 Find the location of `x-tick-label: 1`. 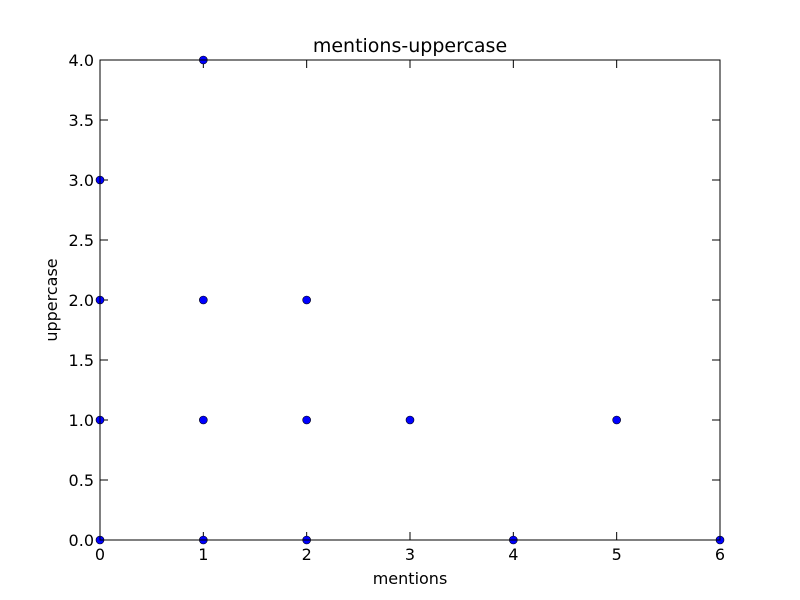

x-tick-label: 1 is located at coordinates (203, 554).